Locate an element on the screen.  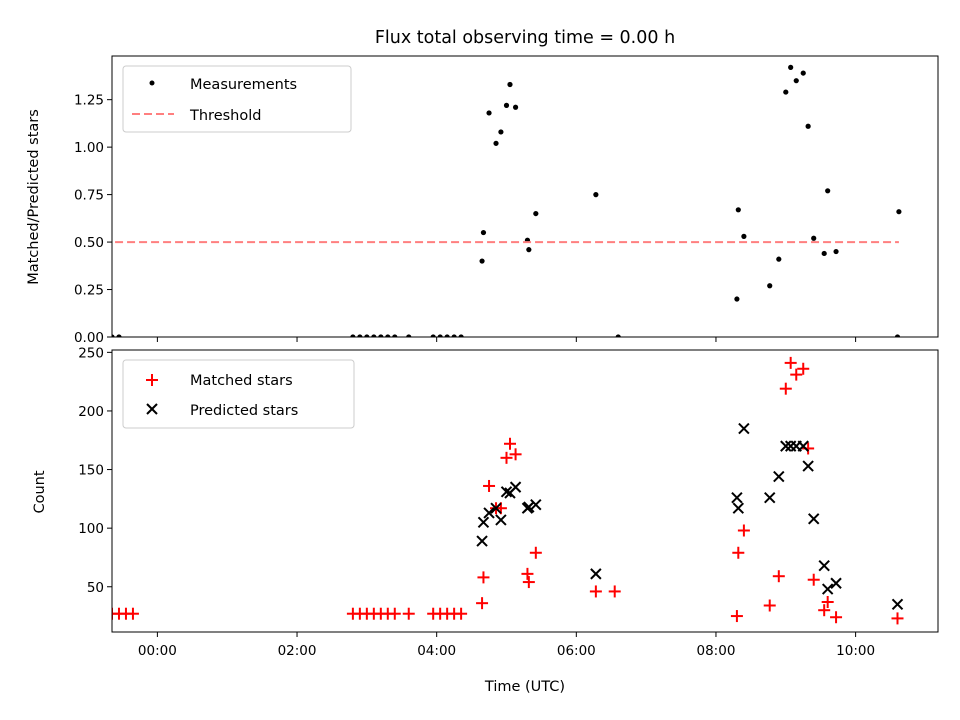
y-tick-label: 0.75 is located at coordinates (89, 196).